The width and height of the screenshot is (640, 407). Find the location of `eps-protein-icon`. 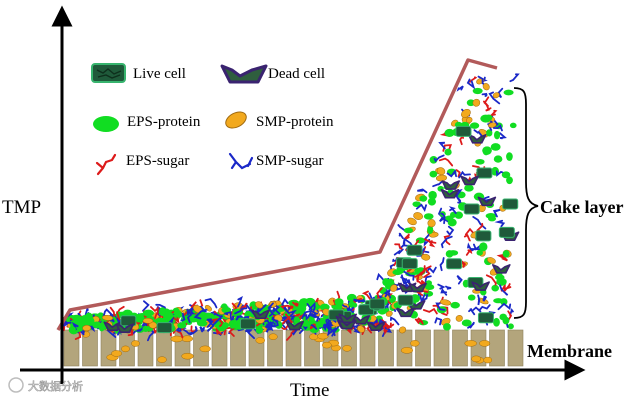

eps-protein-icon is located at coordinates (106, 124).